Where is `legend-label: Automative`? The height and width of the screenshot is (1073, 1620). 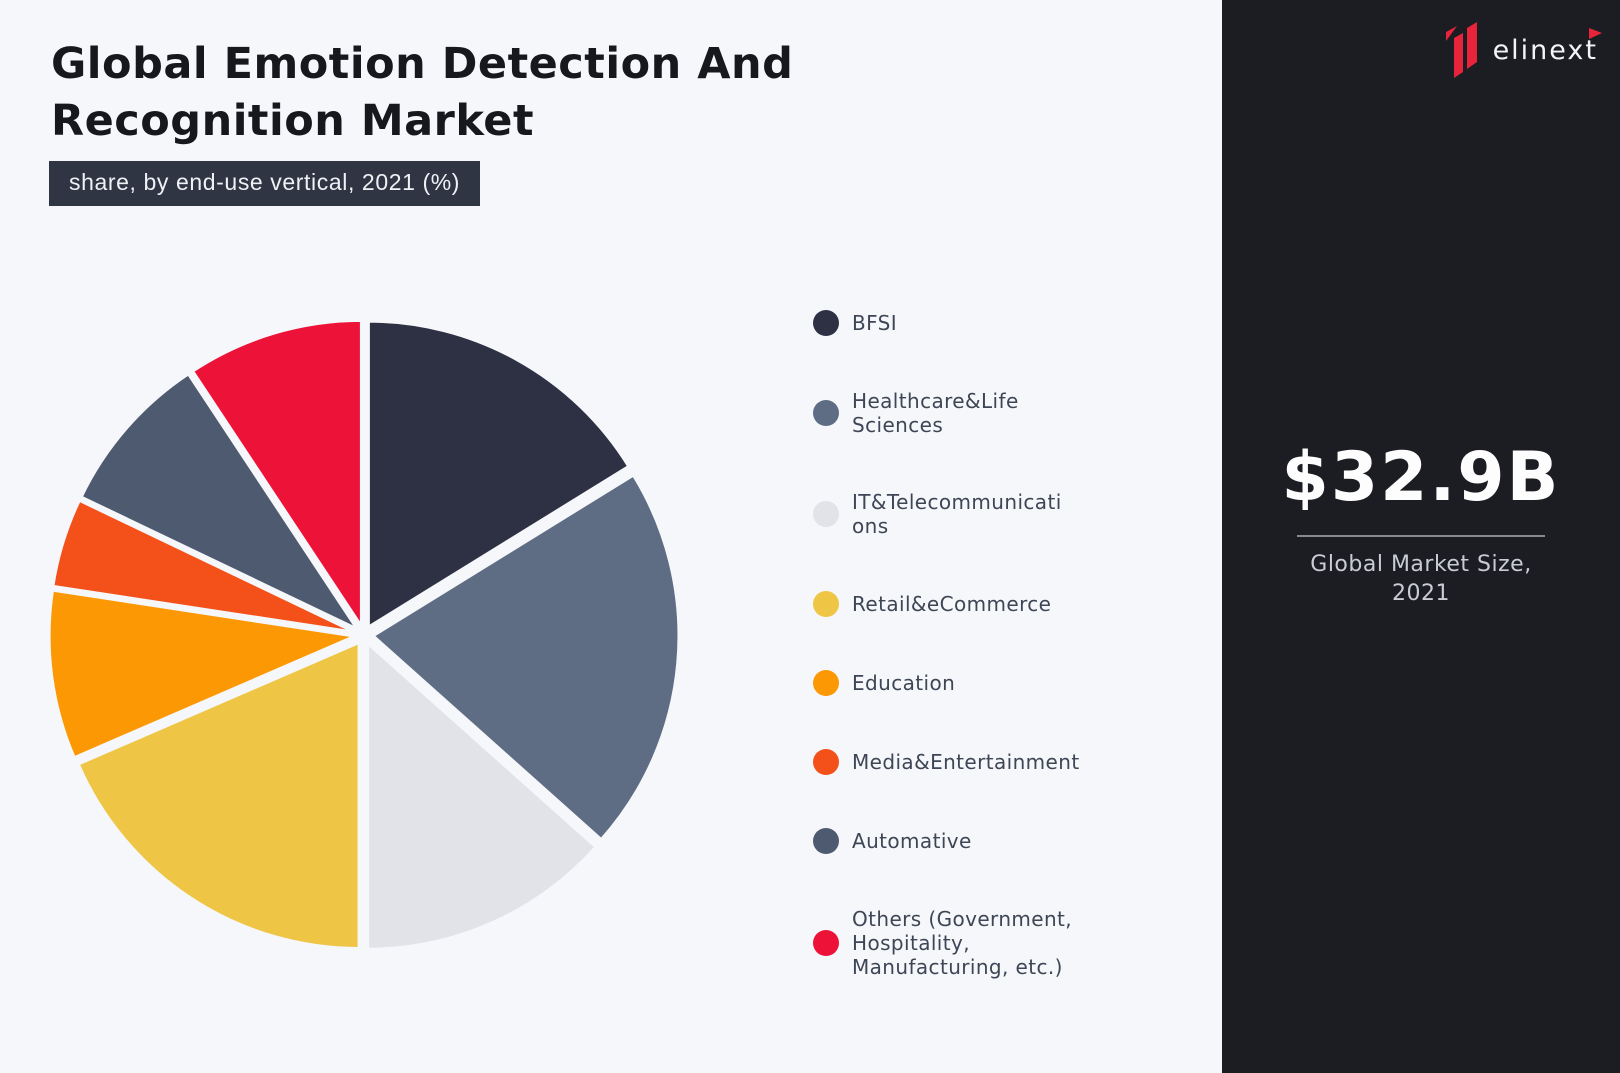
legend-label: Automative is located at coordinates (912, 841).